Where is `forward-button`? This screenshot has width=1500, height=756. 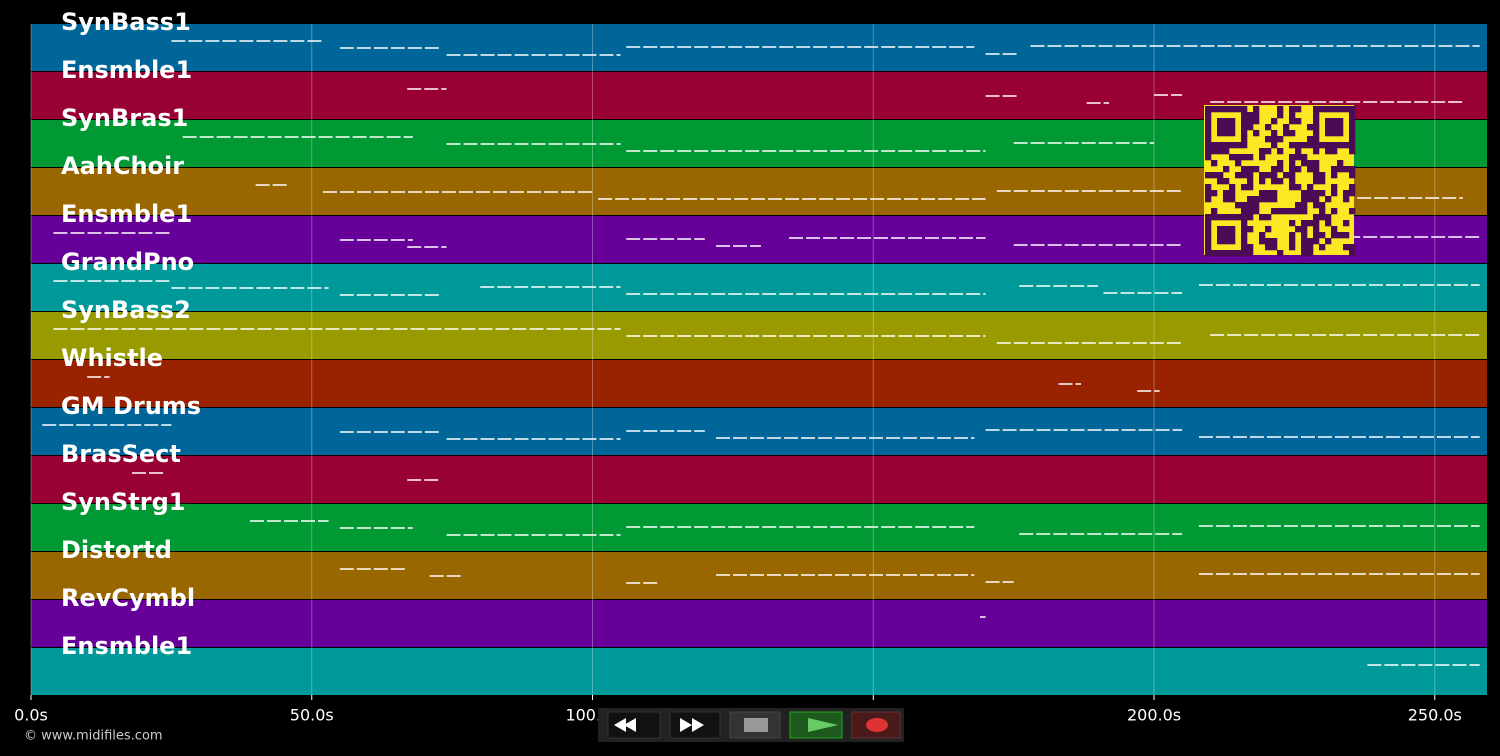 forward-button is located at coordinates (695, 725).